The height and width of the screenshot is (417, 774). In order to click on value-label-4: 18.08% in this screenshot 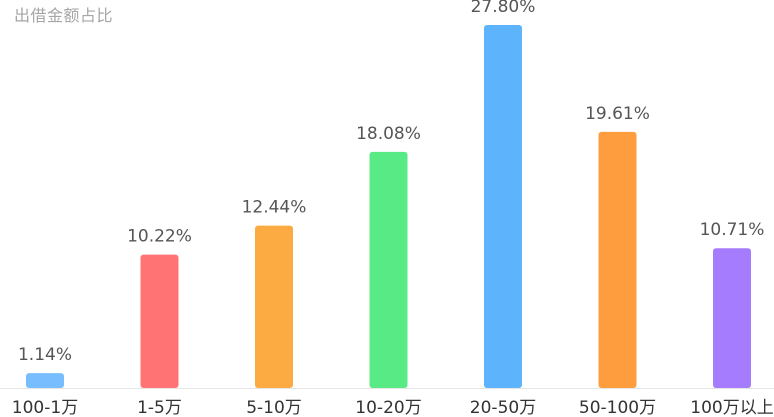, I will do `click(388, 134)`.